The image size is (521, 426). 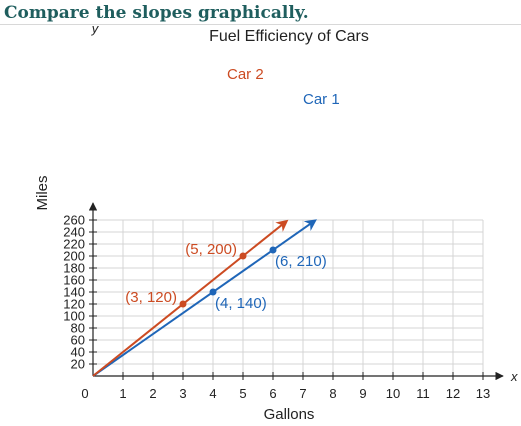 I want to click on x-tick-label: 11, so click(x=423, y=393).